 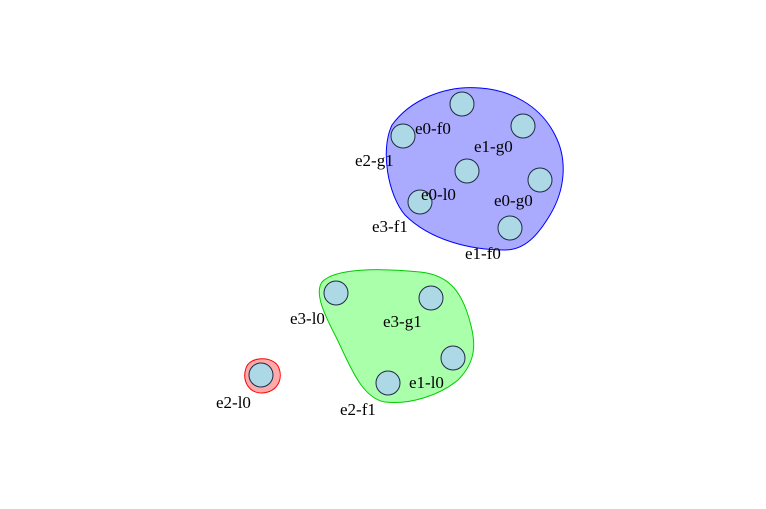 I want to click on node-e0-g0, so click(x=540, y=180).